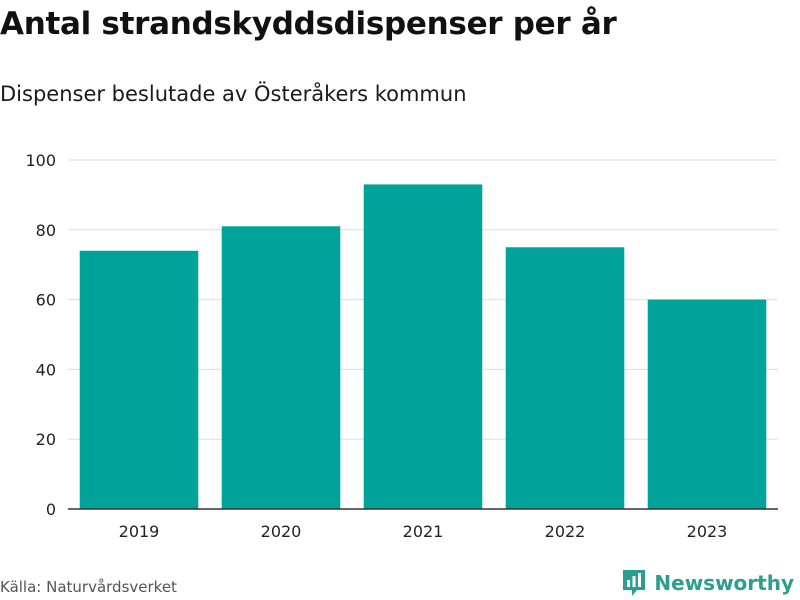 This screenshot has width=800, height=600. What do you see at coordinates (423, 346) in the screenshot?
I see `bar-2021` at bounding box center [423, 346].